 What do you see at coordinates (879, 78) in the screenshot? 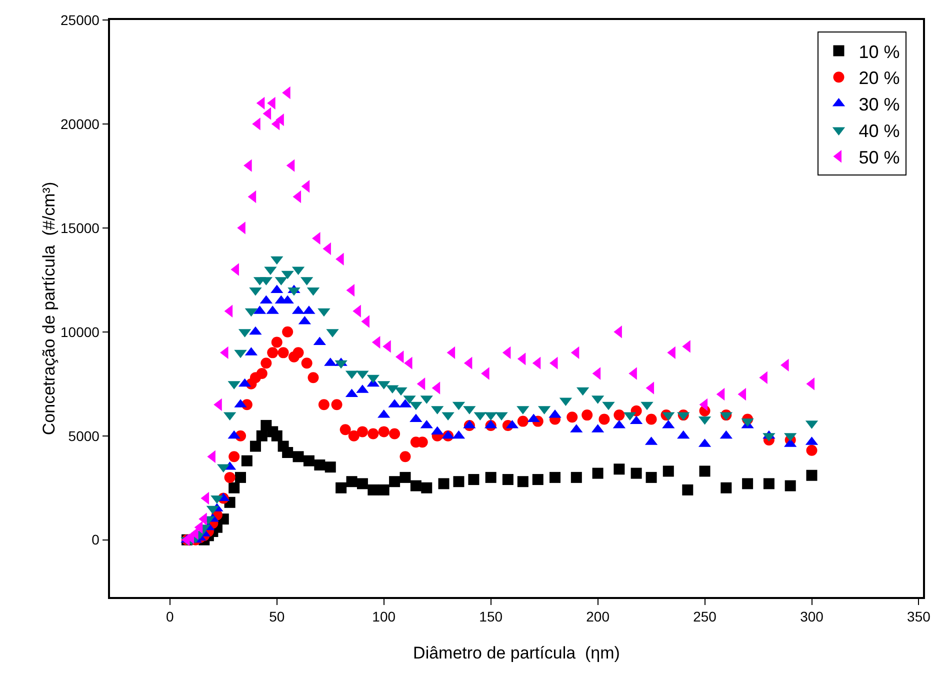
I see `legend-label: 20 %` at bounding box center [879, 78].